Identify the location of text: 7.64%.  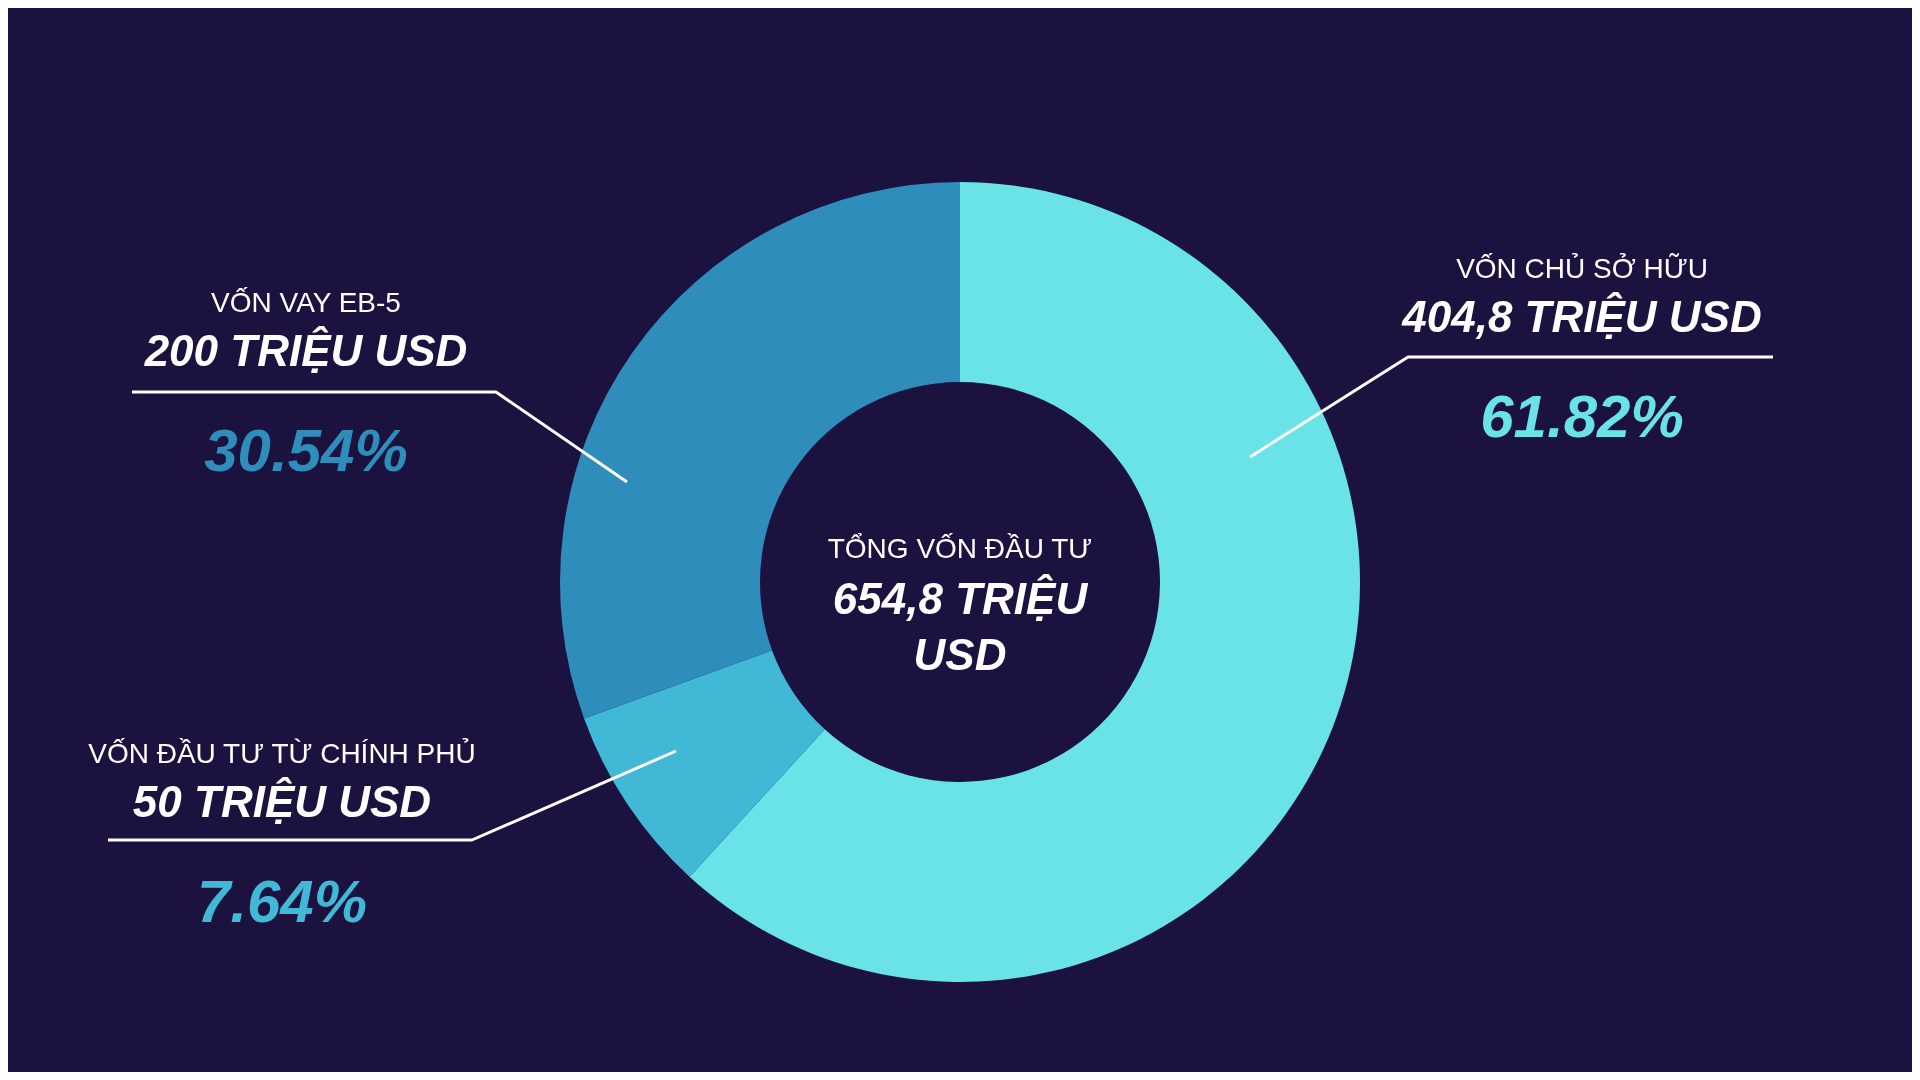
(282, 901).